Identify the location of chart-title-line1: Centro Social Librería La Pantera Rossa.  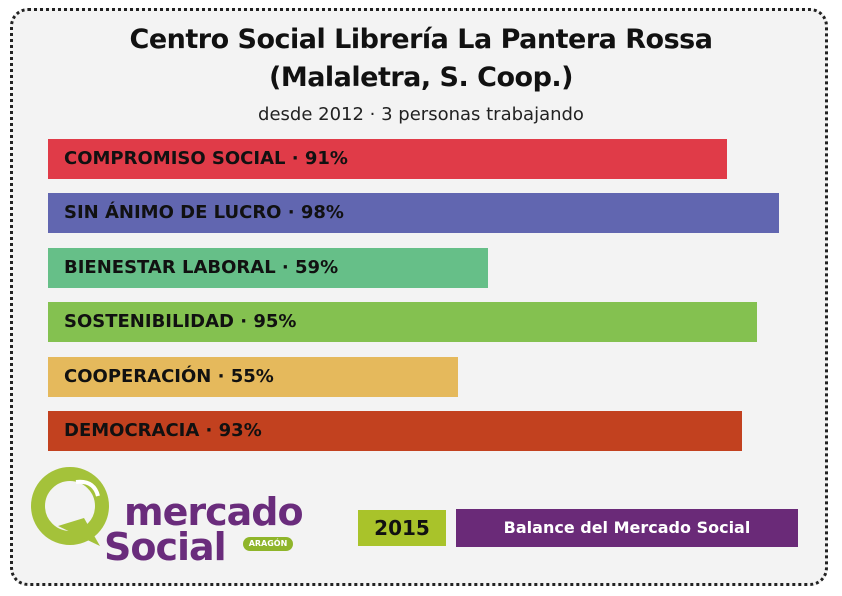
(421, 39).